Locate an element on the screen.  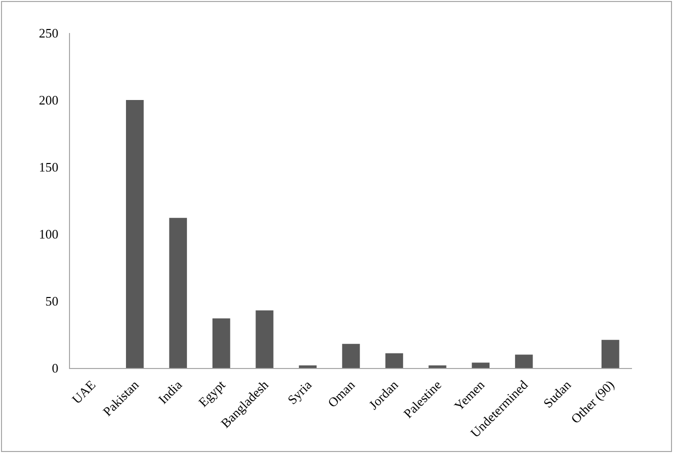
y-tick-label: 100 is located at coordinates (48, 234).